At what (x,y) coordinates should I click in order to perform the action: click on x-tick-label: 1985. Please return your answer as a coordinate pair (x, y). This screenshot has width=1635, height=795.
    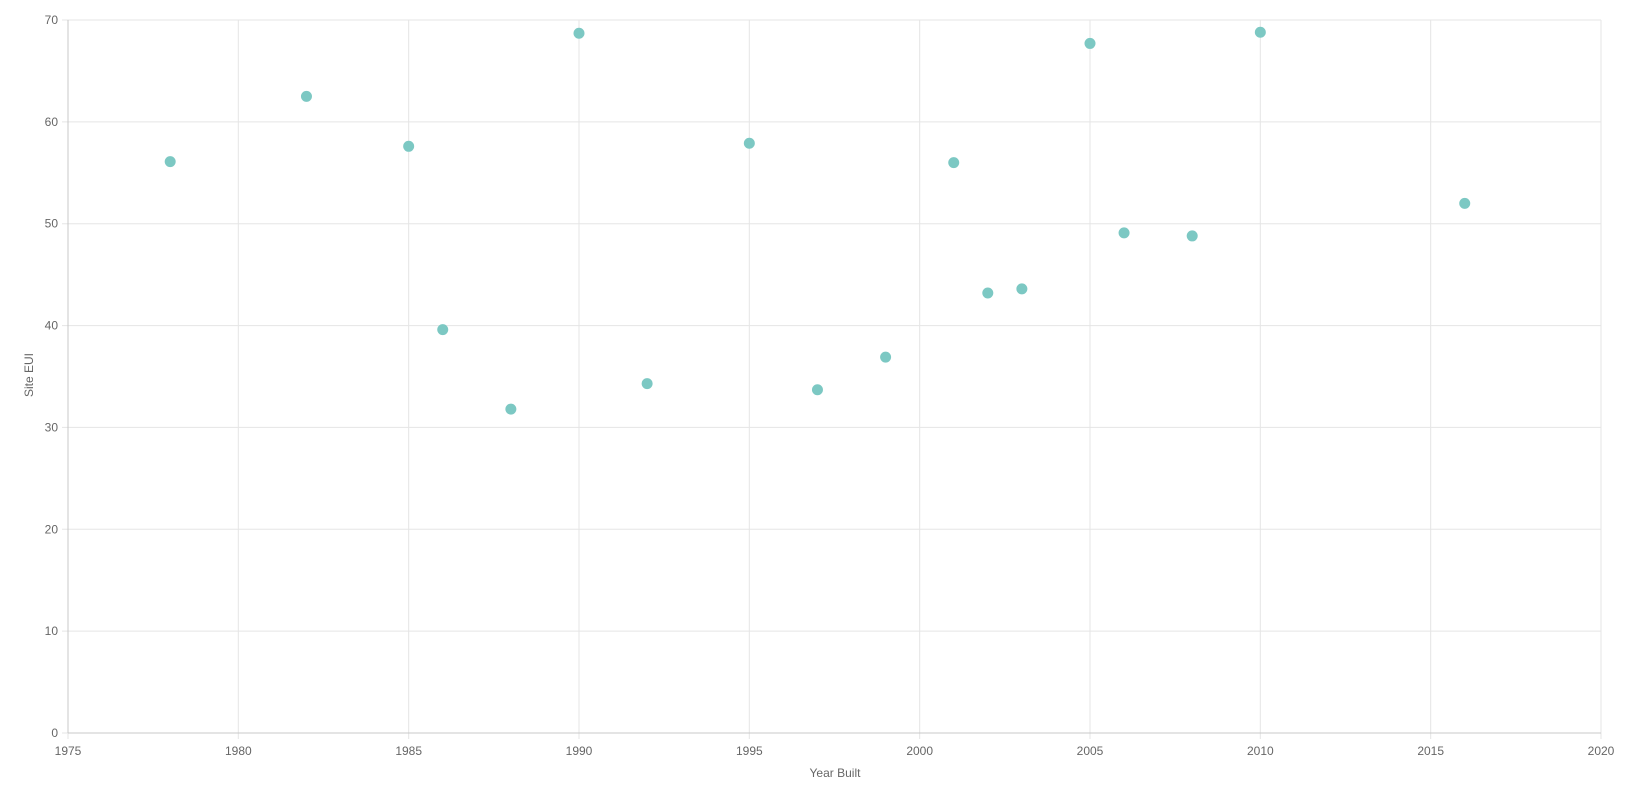
    Looking at the image, I should click on (408, 751).